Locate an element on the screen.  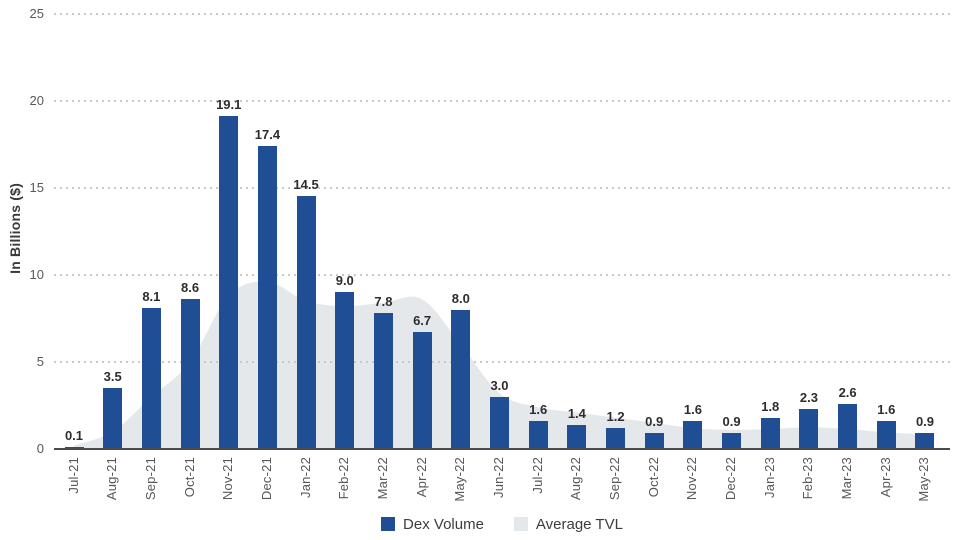
y-tick-label: 15 is located at coordinates (36, 187).